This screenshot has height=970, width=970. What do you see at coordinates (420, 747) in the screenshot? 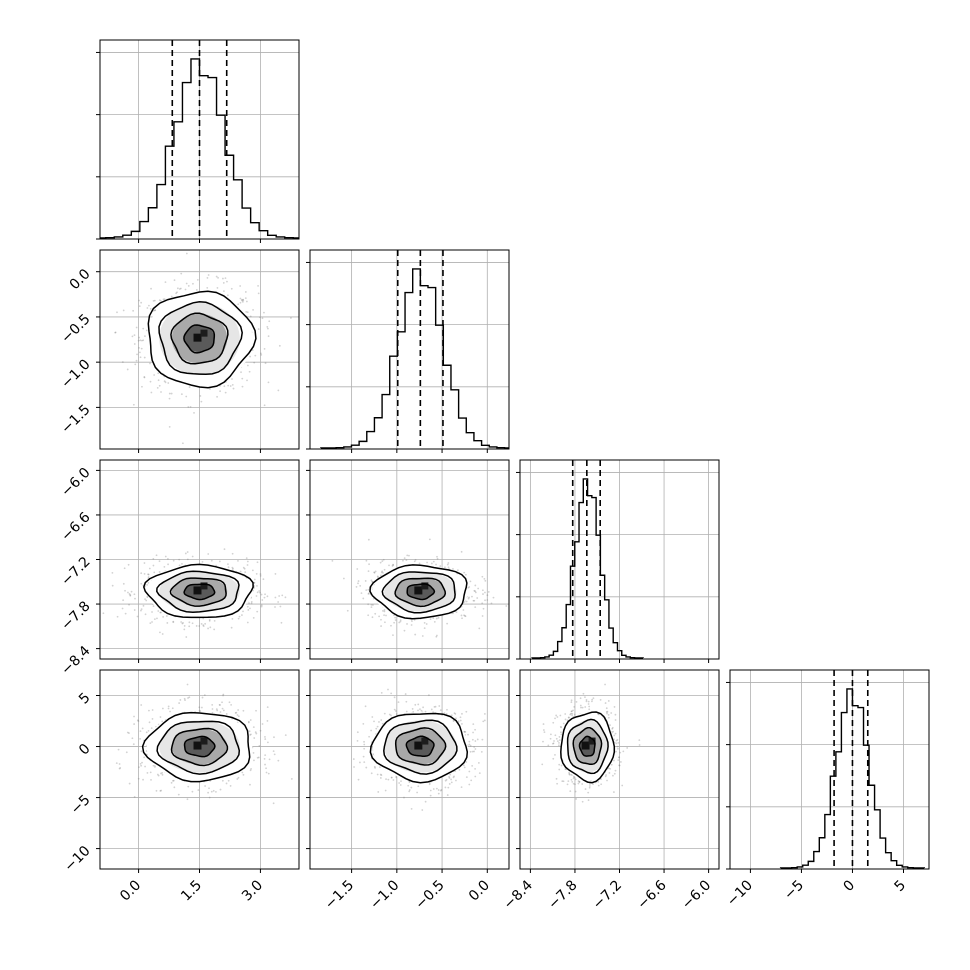
I see `contour-line` at bounding box center [420, 747].